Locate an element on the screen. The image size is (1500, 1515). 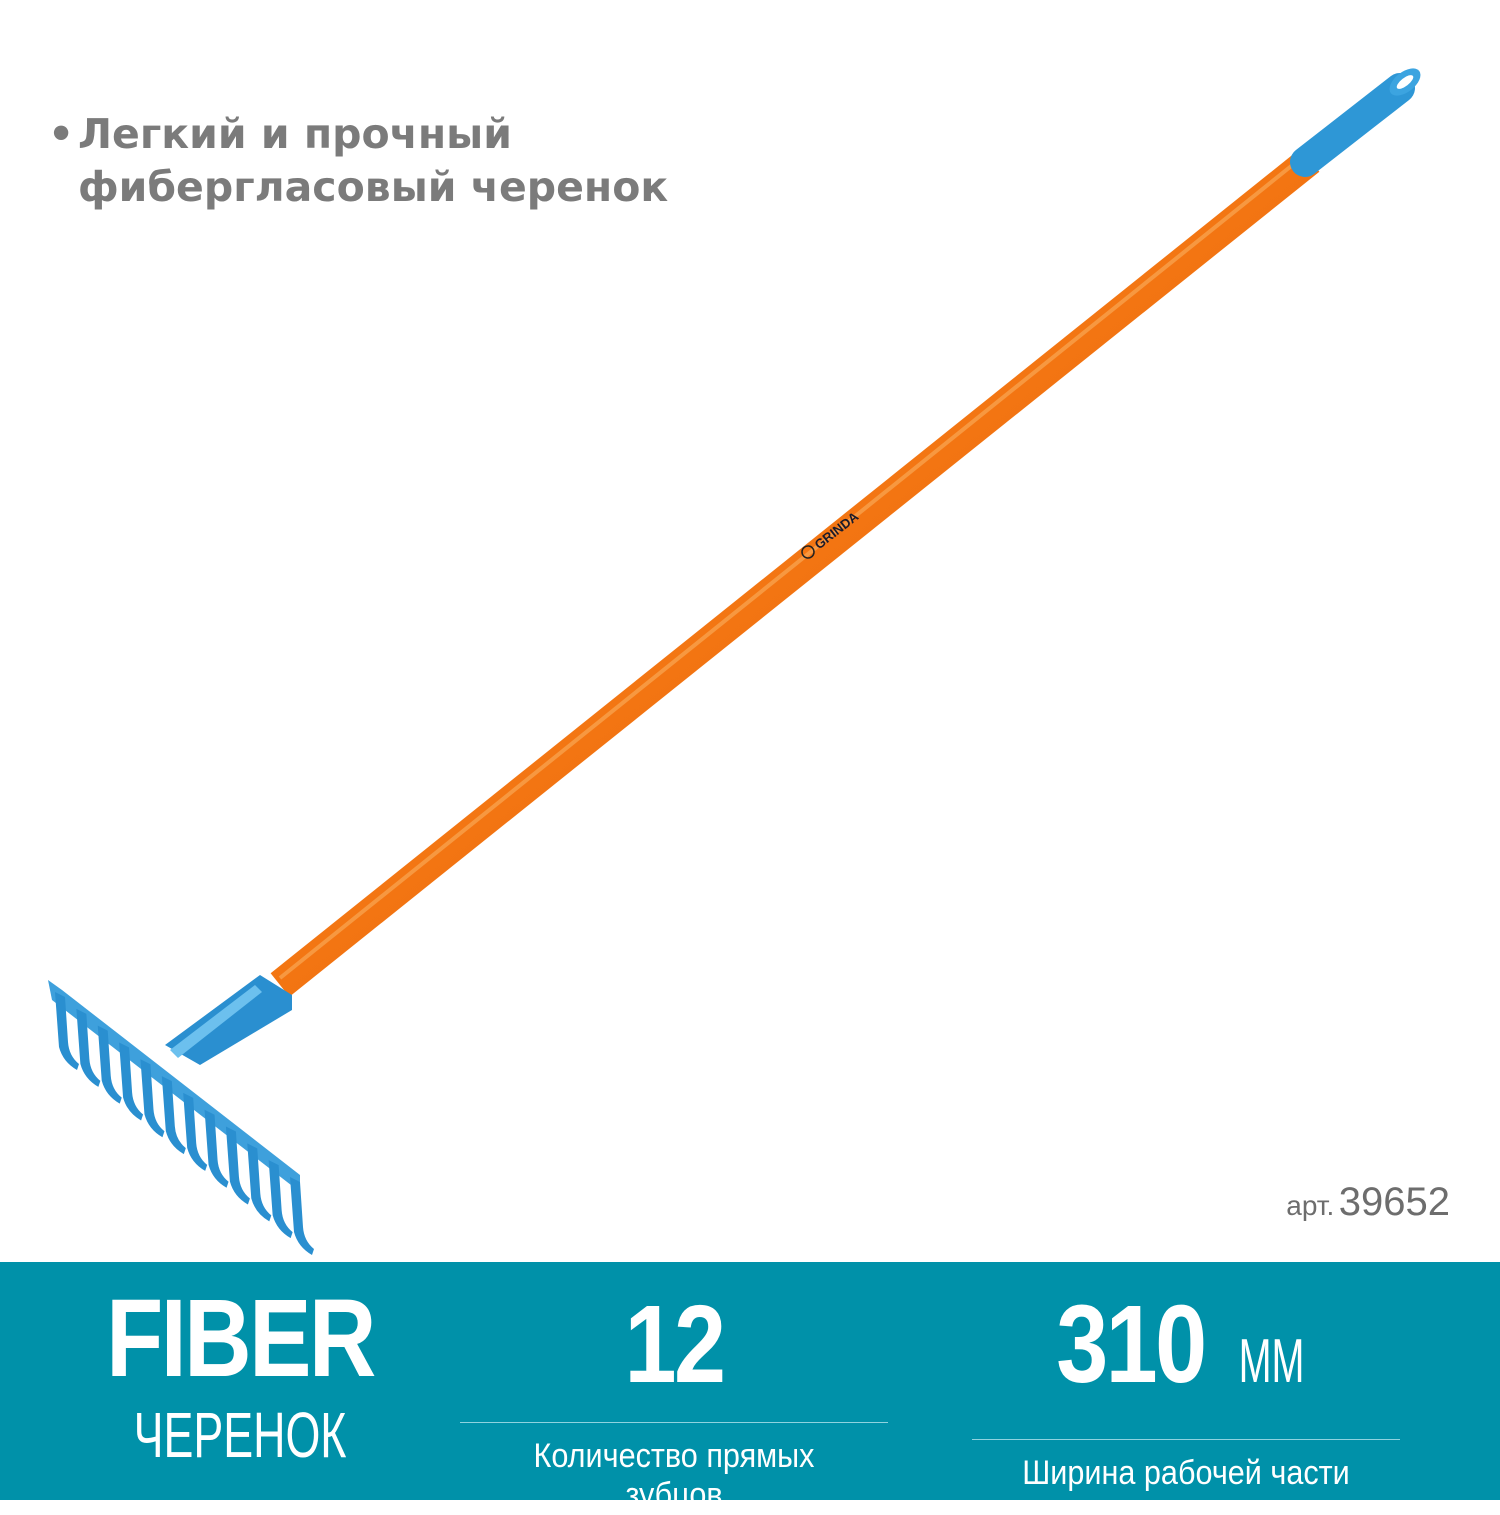
rake-head is located at coordinates (181, 1115).